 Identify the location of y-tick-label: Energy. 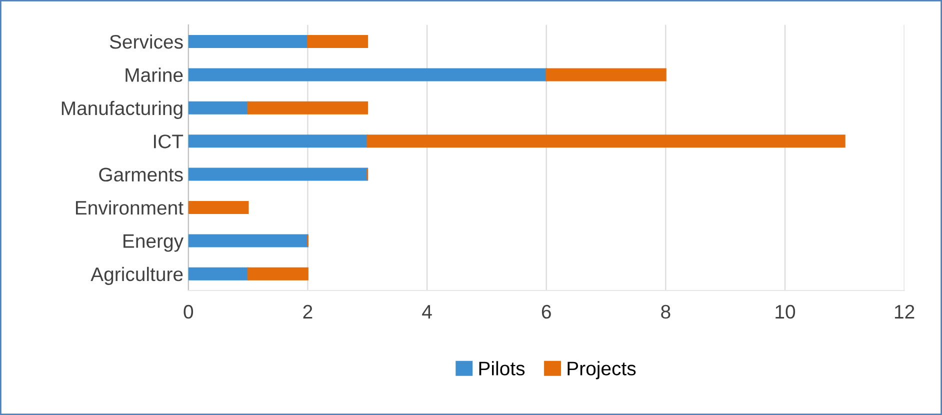
(154, 243).